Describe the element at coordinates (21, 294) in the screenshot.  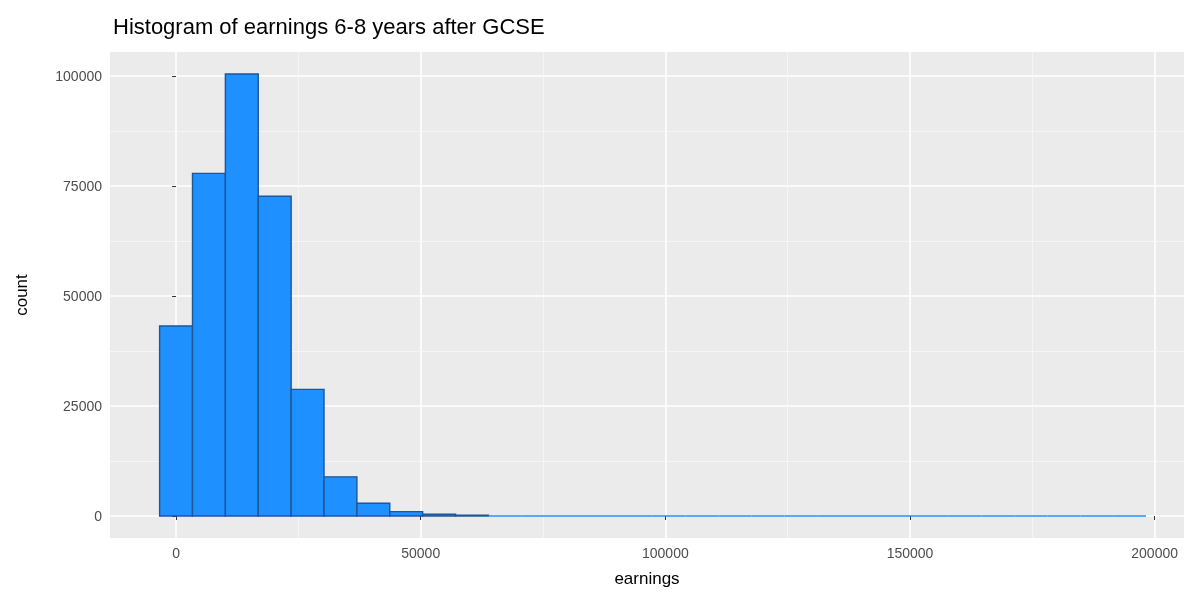
I see `y-axis-title: count` at that location.